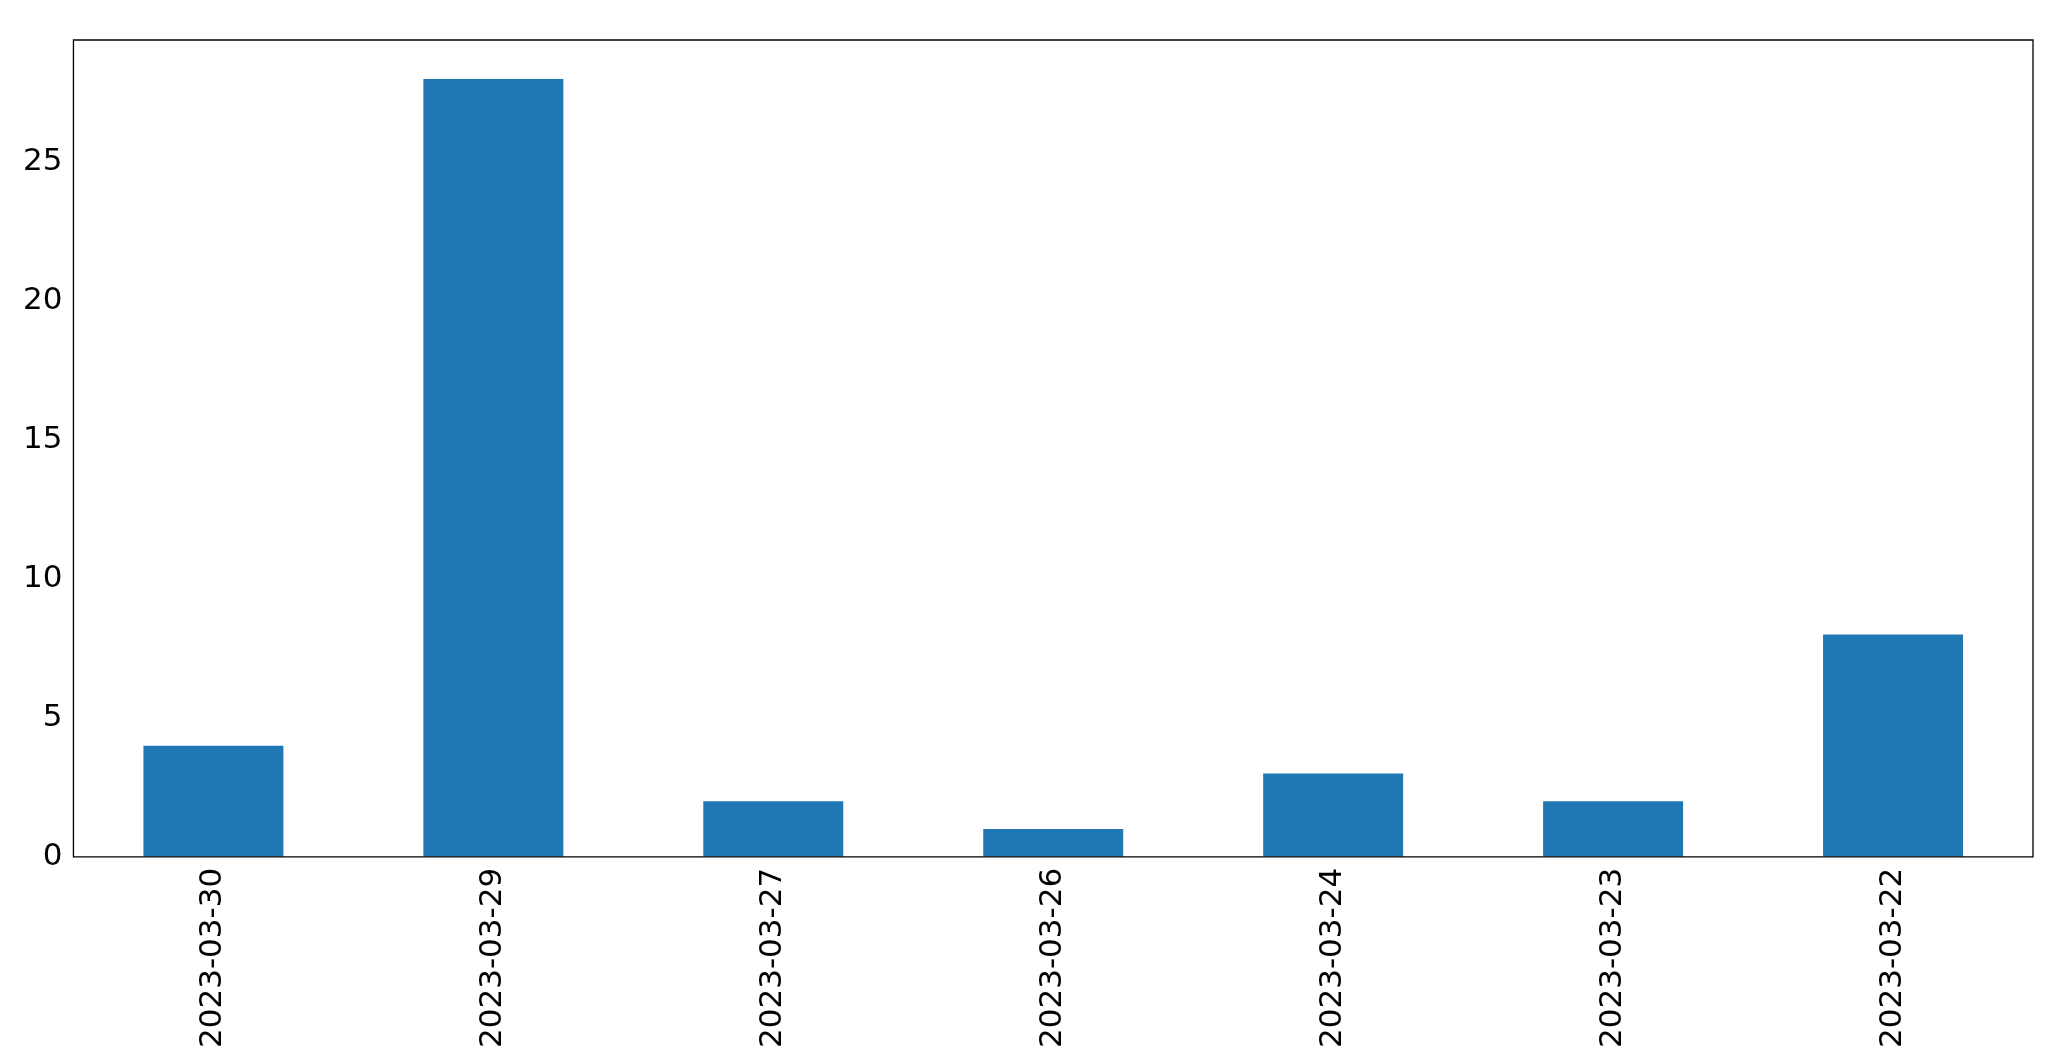  What do you see at coordinates (1050, 958) in the screenshot?
I see `x-tick-label: 2023-03-26` at bounding box center [1050, 958].